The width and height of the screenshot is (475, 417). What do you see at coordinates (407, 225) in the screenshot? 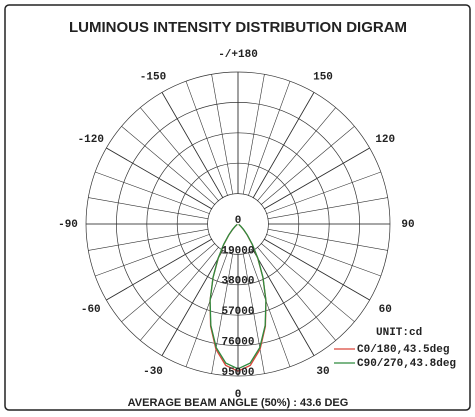
I see `angle-label: 90` at bounding box center [407, 225].